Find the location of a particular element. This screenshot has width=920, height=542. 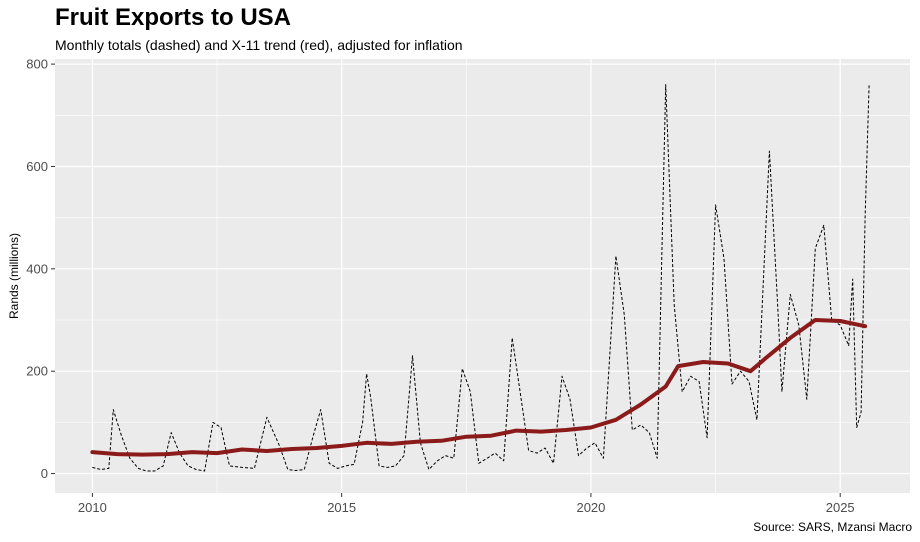

y-tick-label: 0 is located at coordinates (44, 473).